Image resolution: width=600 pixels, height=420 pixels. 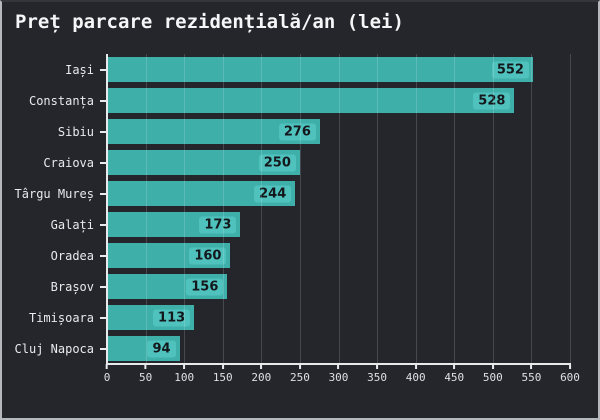 What do you see at coordinates (205, 286) in the screenshot?
I see `value-label: 156` at bounding box center [205, 286].